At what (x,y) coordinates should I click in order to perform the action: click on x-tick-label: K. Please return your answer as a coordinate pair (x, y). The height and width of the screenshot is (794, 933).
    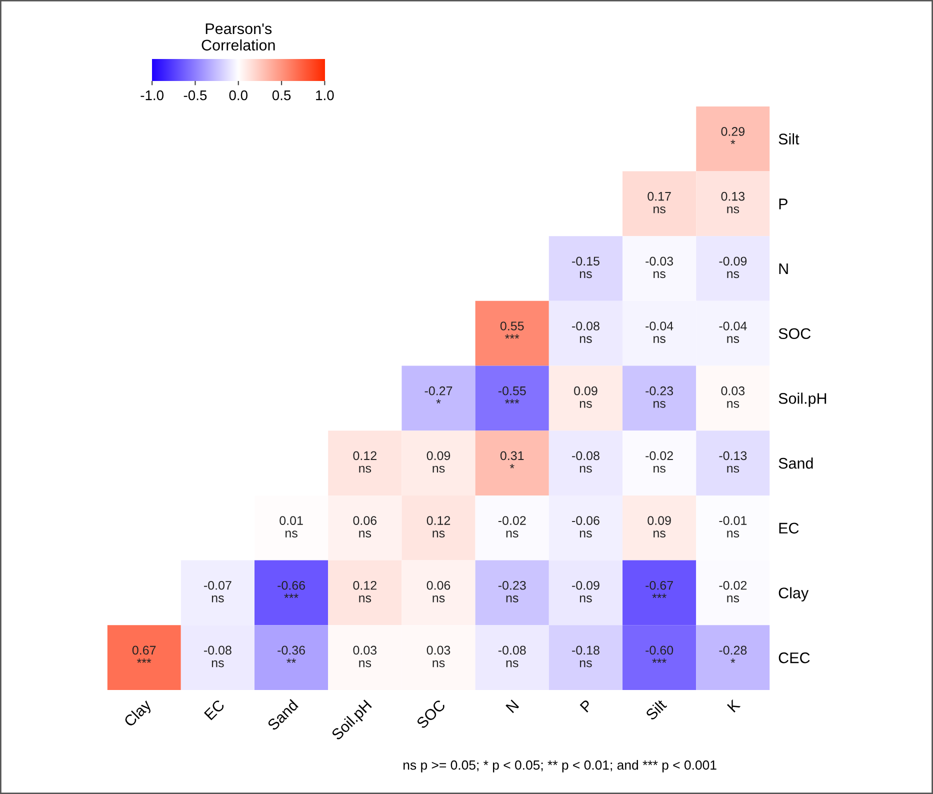
    Looking at the image, I should click on (734, 705).